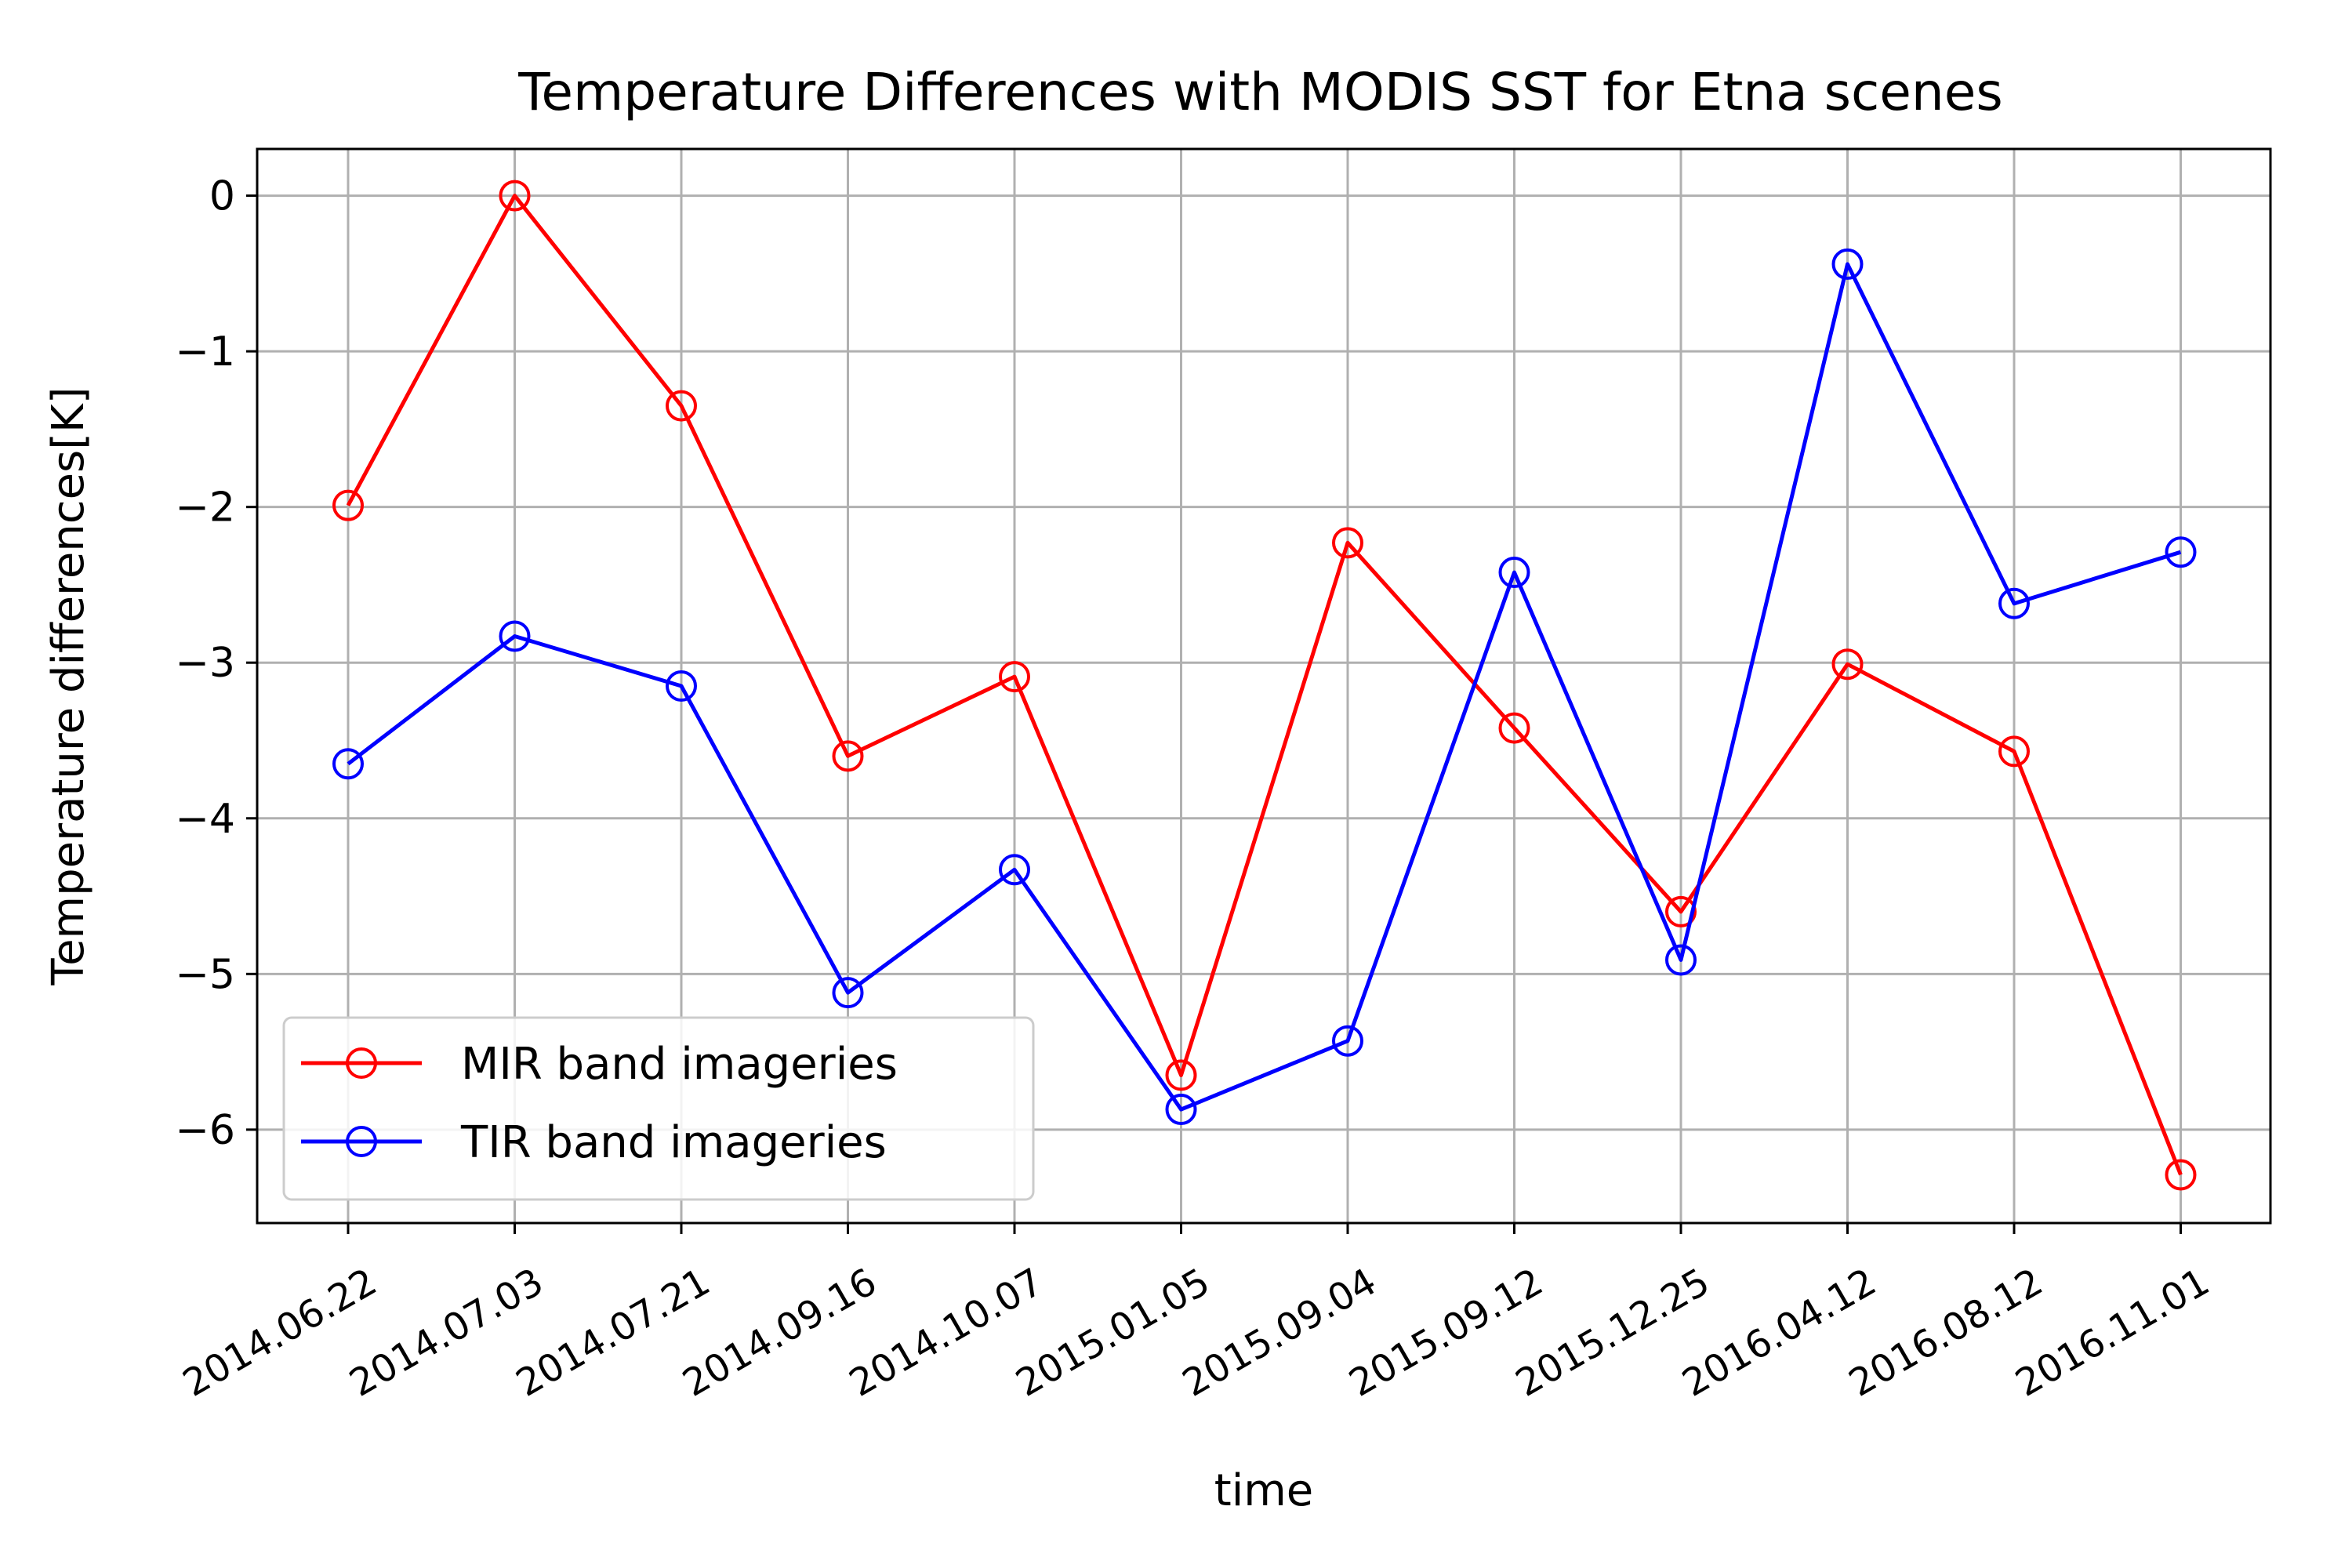 This screenshot has height=1568, width=2352. Describe the element at coordinates (1264, 1490) in the screenshot. I see `x-axis-label: time` at that location.